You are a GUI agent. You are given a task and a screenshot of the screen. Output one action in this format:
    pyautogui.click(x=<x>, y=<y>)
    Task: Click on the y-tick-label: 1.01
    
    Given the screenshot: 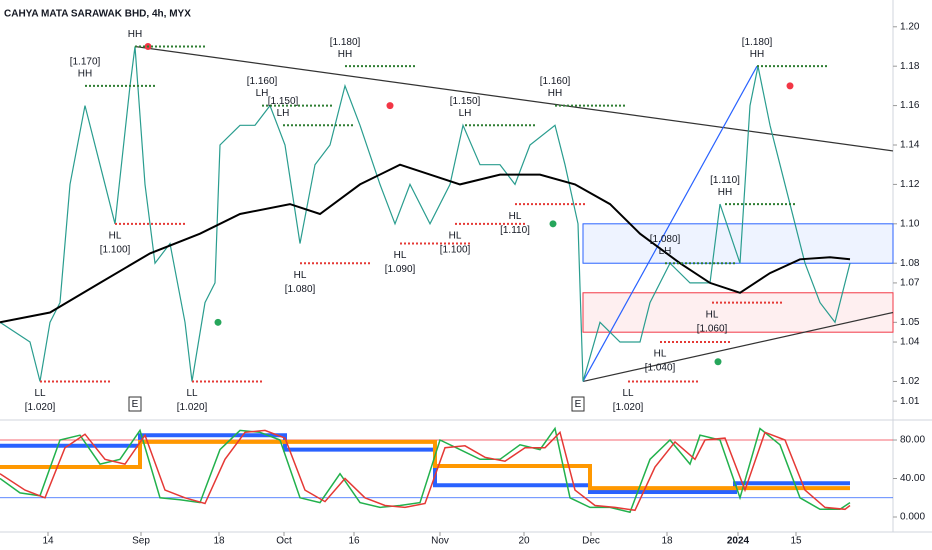 What is the action you would take?
    pyautogui.click(x=910, y=401)
    